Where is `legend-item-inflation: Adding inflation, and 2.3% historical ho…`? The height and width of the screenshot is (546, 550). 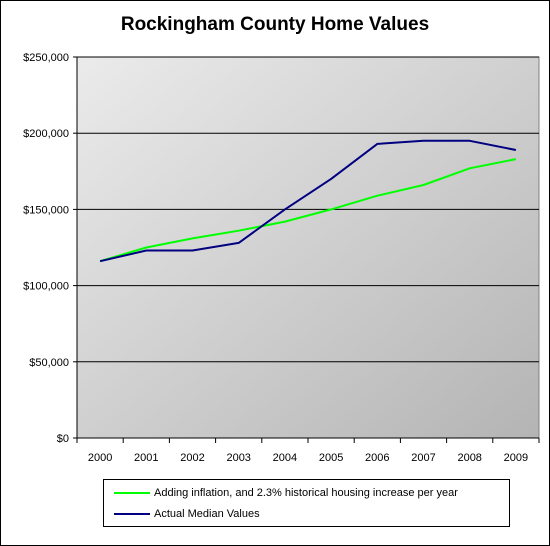 legend-item-inflation: Adding inflation, and 2.3% historical ho… is located at coordinates (286, 493).